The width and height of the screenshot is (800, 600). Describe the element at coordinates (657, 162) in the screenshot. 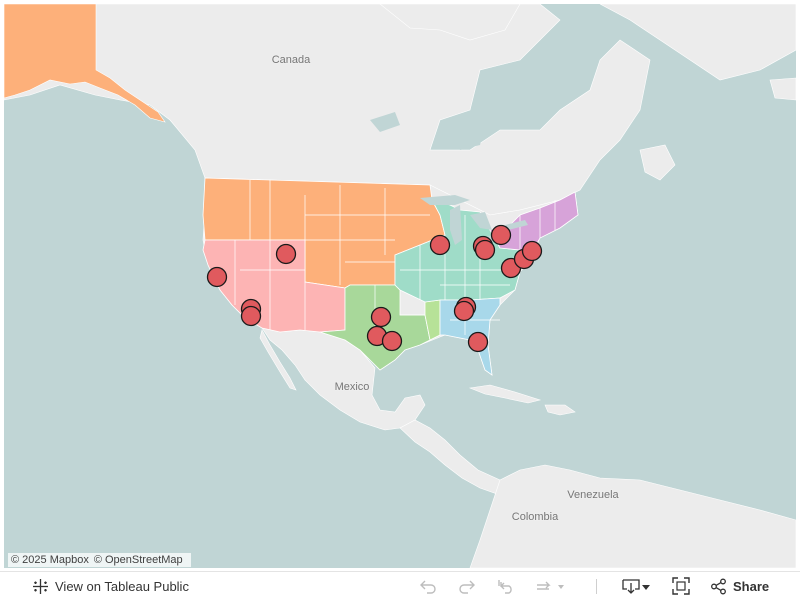

I see `newfoundland` at that location.